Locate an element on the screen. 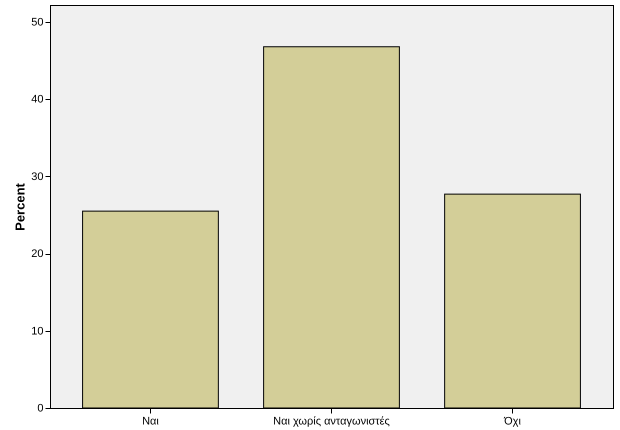  y-tick-label: 0 is located at coordinates (40, 408).